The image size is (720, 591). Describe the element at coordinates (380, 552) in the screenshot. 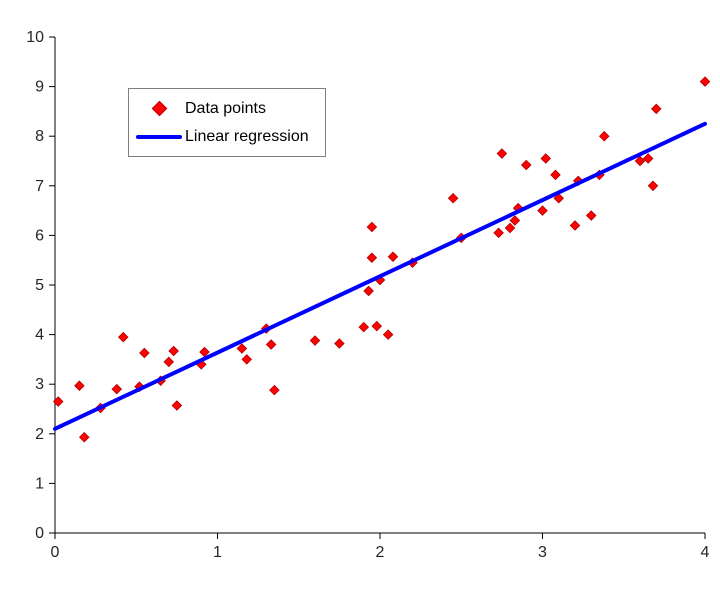

I see `x-tick-label: 2` at that location.